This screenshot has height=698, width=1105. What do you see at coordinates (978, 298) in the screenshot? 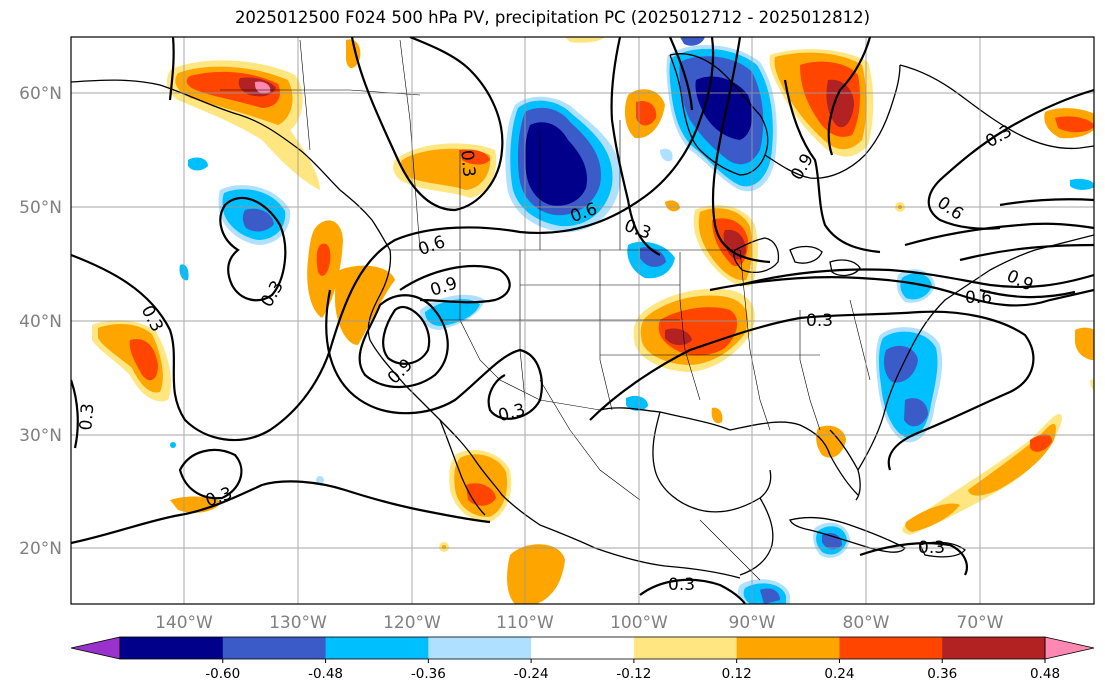
I see `contour-label-newengland: 0.6` at bounding box center [978, 298].